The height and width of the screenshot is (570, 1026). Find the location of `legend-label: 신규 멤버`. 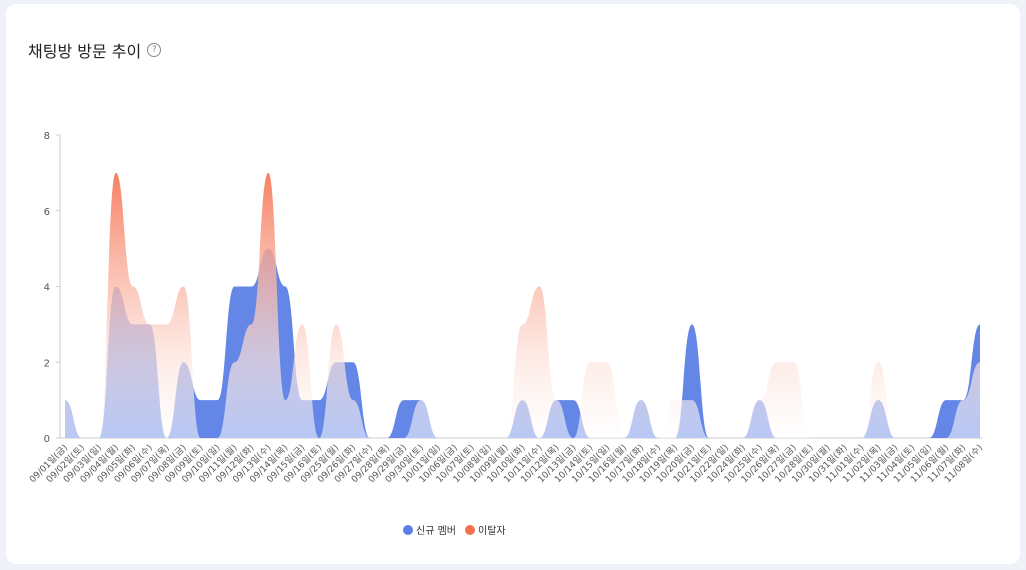

legend-label: 신규 멤버 is located at coordinates (436, 531).